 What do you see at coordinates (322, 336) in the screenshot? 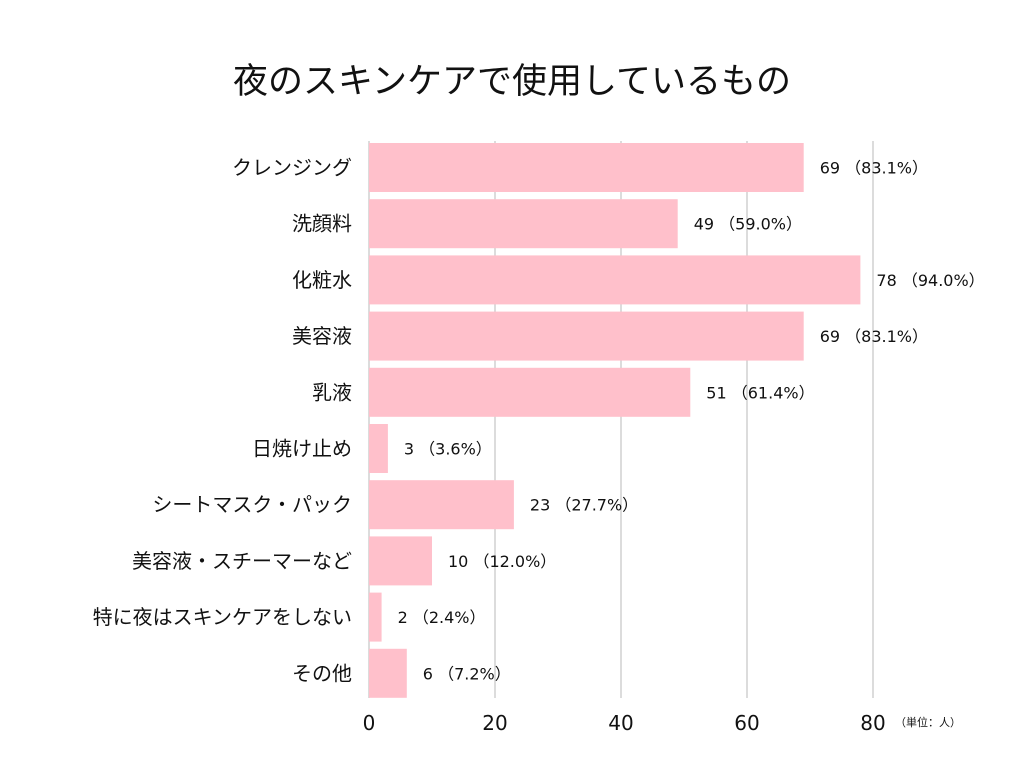
I see `category-label: 美容液` at bounding box center [322, 336].